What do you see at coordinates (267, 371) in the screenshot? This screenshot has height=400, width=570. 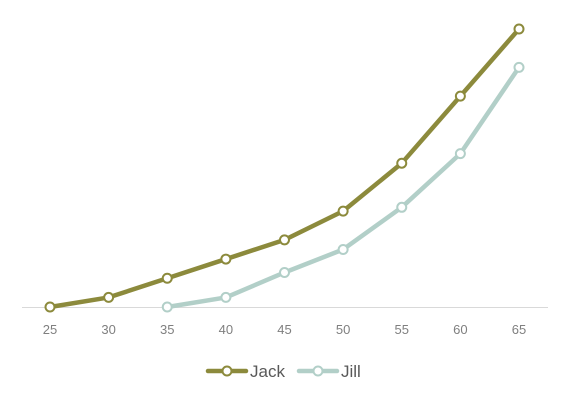 I see `legend-label: Jack` at bounding box center [267, 371].